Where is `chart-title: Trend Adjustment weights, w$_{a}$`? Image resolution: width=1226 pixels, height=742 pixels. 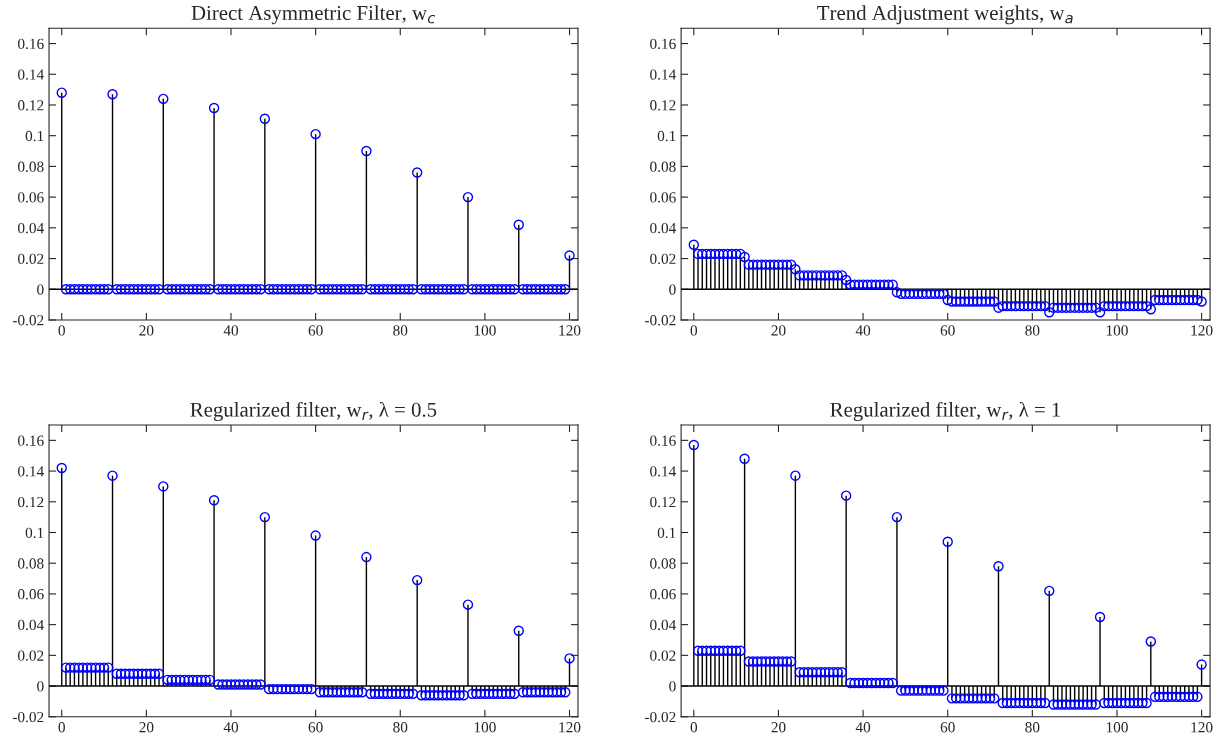 chart-title: Trend Adjustment weights, w$_{a}$ is located at coordinates (945, 15).